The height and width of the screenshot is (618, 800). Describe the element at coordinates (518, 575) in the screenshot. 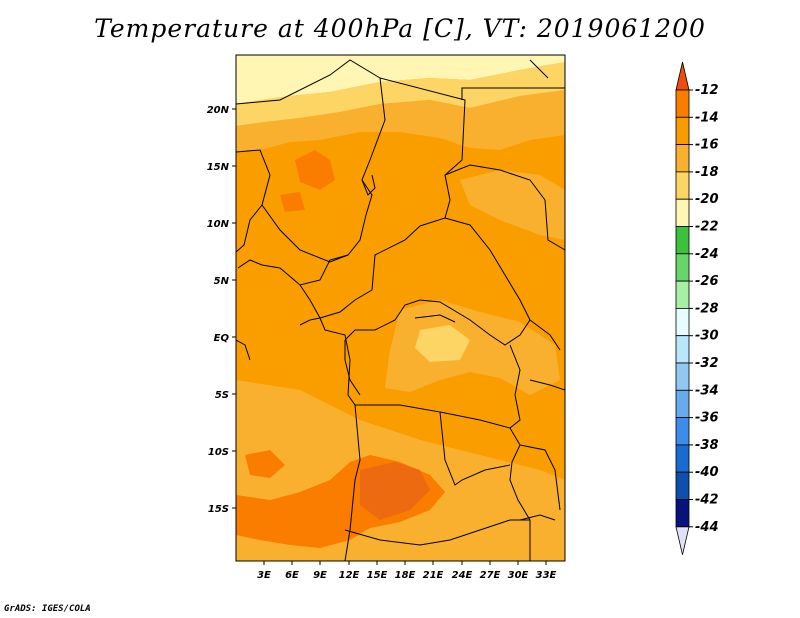

I see `lon-label: 30E` at that location.